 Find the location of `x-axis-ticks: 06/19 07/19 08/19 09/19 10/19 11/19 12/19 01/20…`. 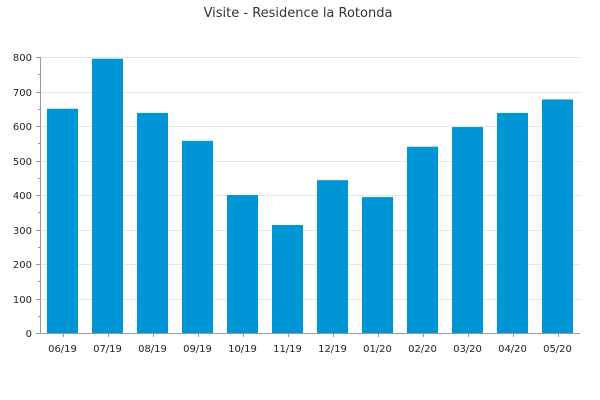

x-axis-ticks: 06/19 07/19 08/19 09/19 10/19 11/19 12/19 01/20… is located at coordinates (310, 344).